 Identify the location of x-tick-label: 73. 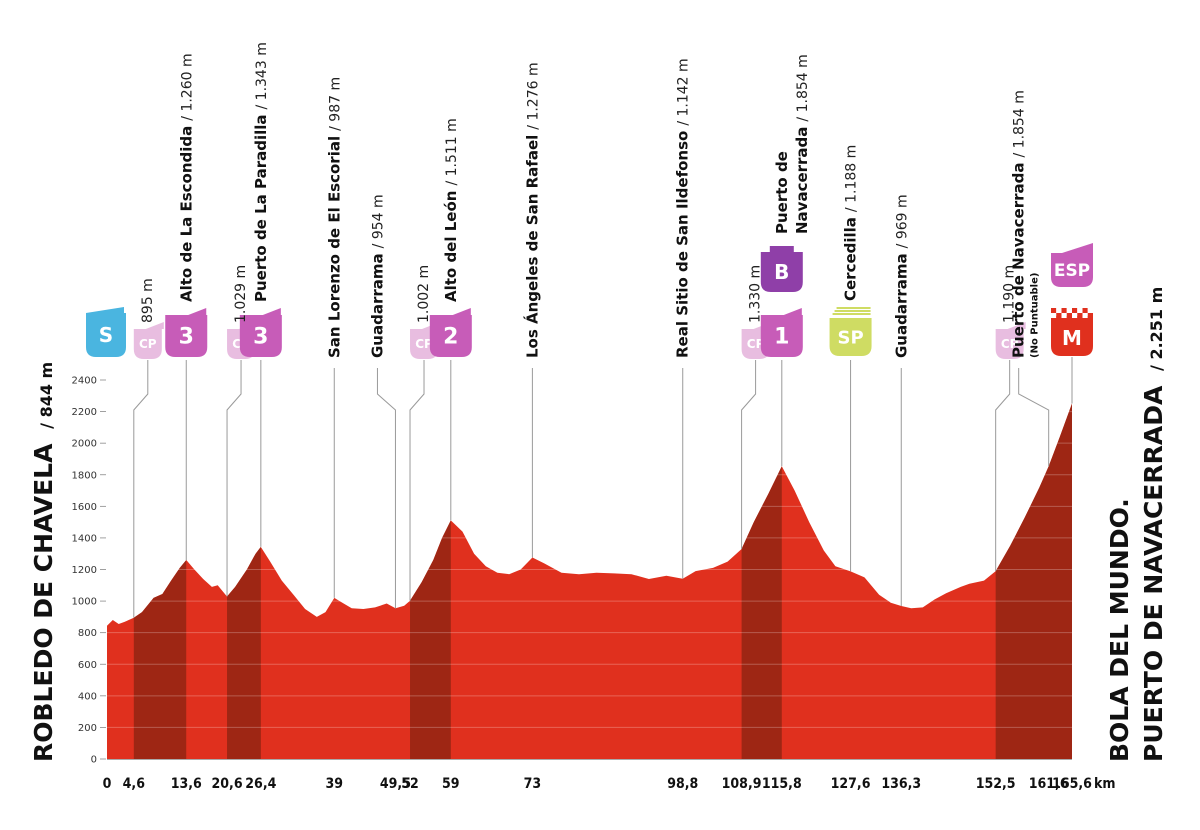
(533, 784).